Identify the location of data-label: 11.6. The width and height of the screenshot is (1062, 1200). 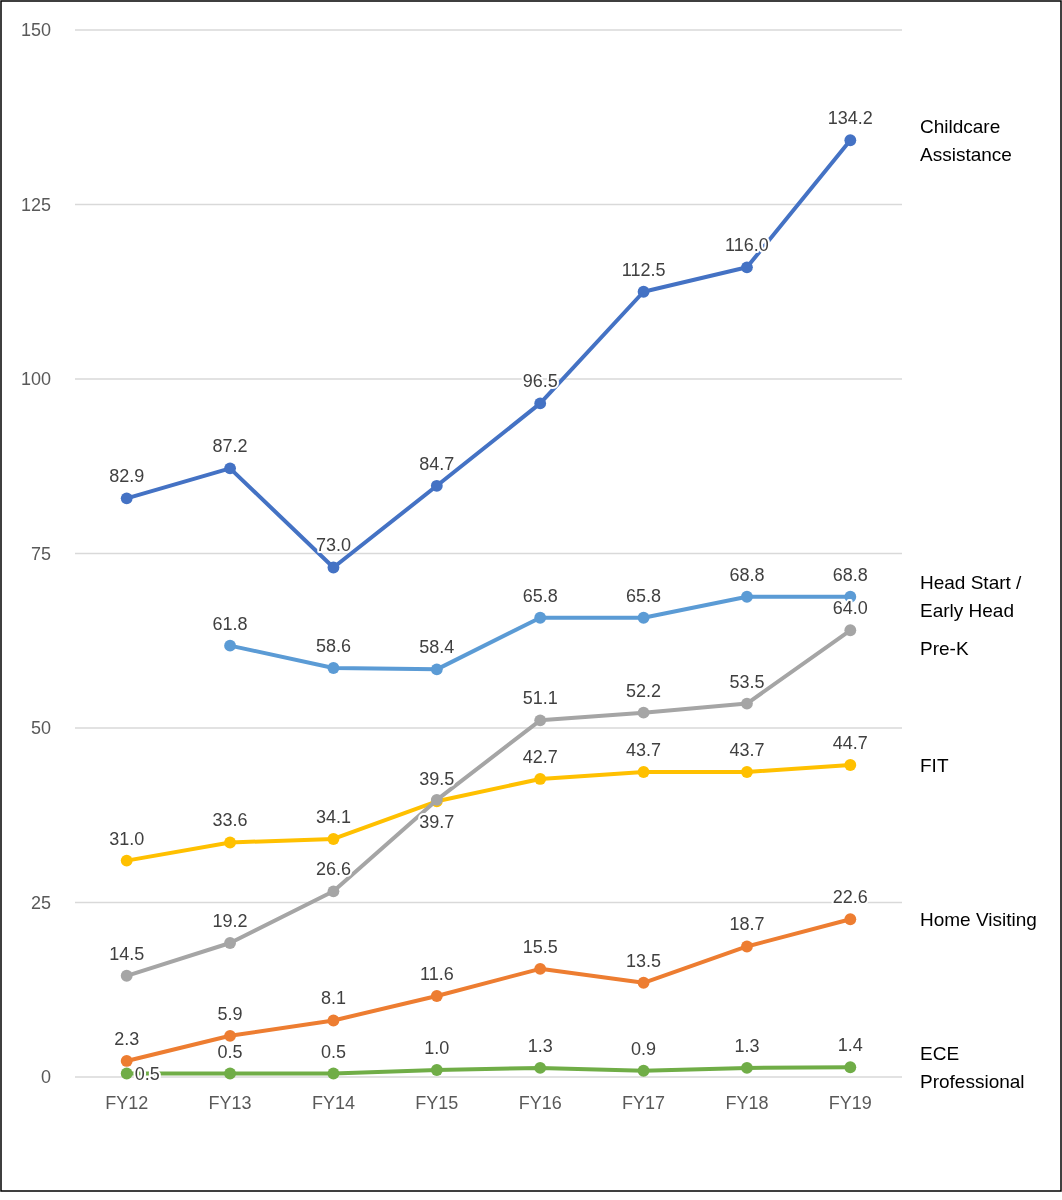
(436, 974).